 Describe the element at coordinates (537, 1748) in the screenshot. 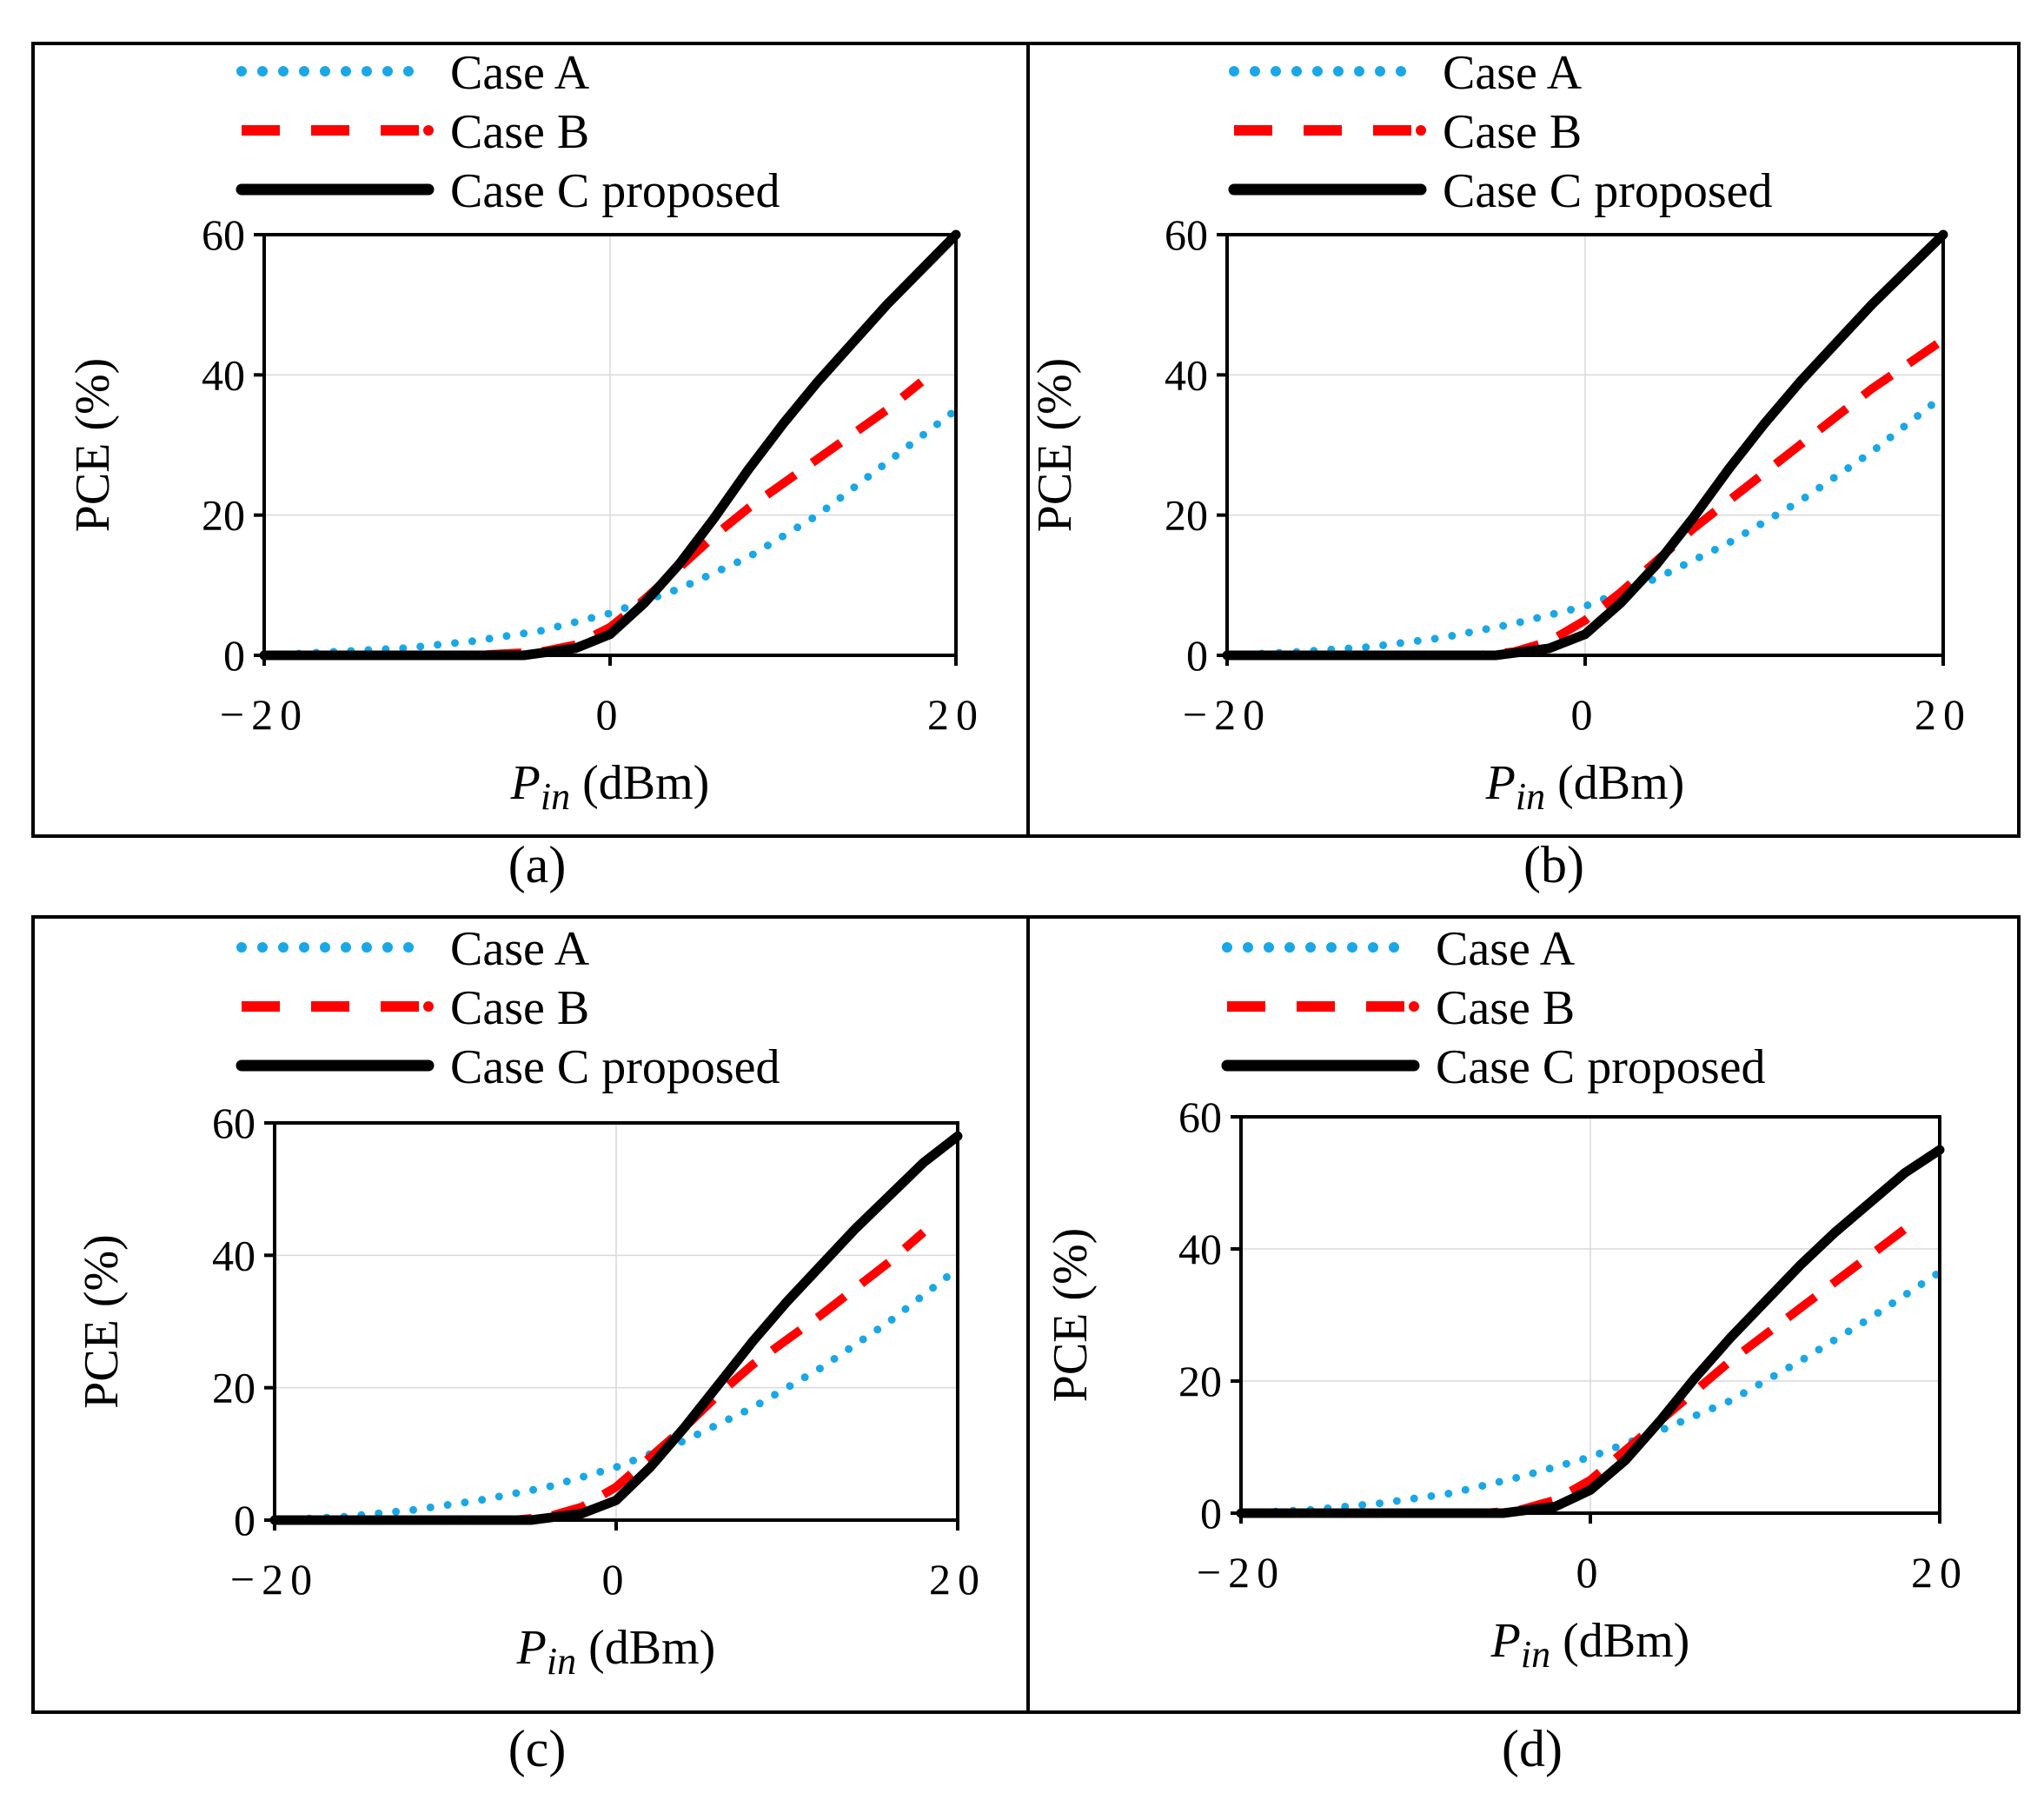

I see `panel-caption: (c)` at that location.